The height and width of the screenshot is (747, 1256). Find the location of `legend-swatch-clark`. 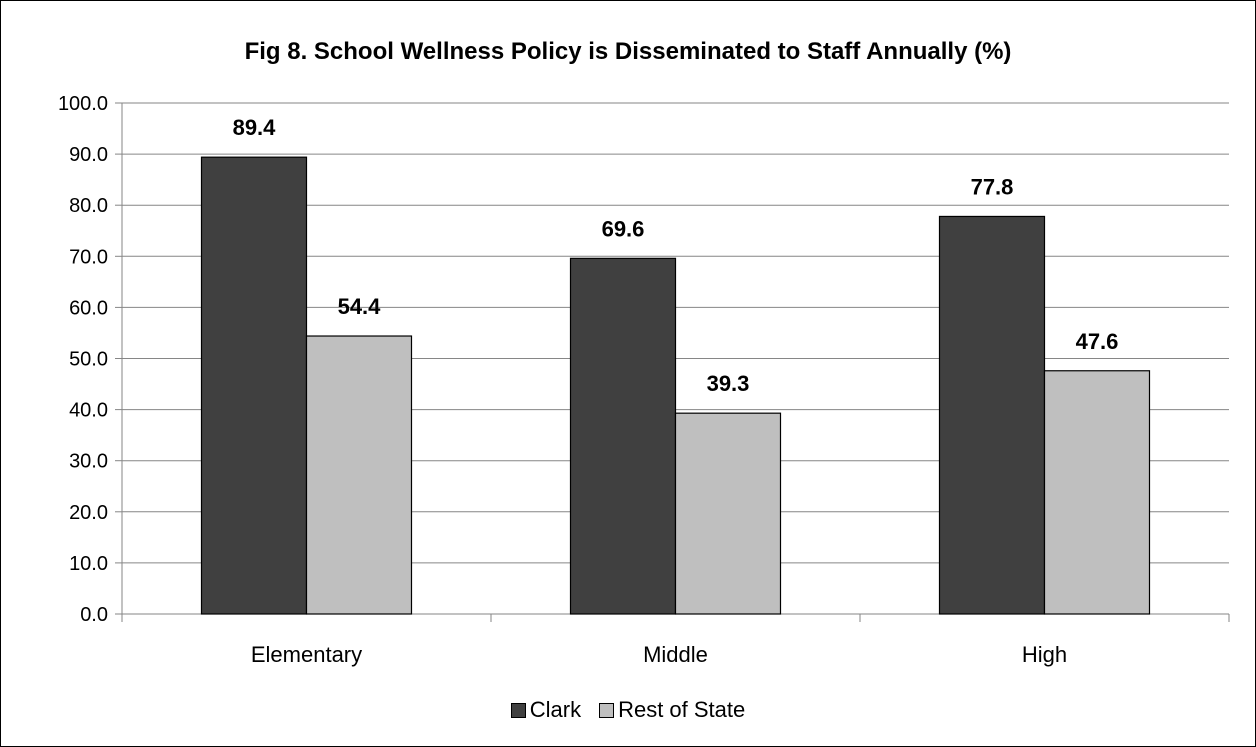

legend-swatch-clark is located at coordinates (518, 710).